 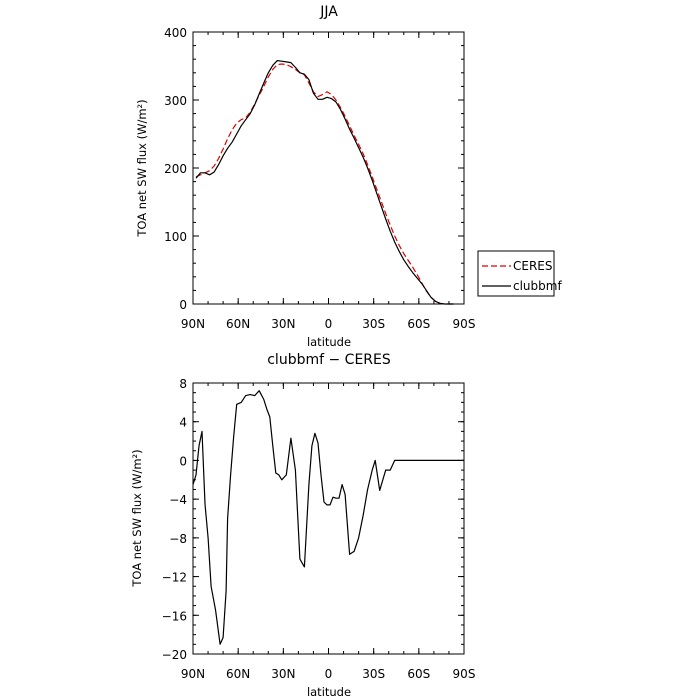 I want to click on top-series-line-clubbmf, so click(x=324, y=182).